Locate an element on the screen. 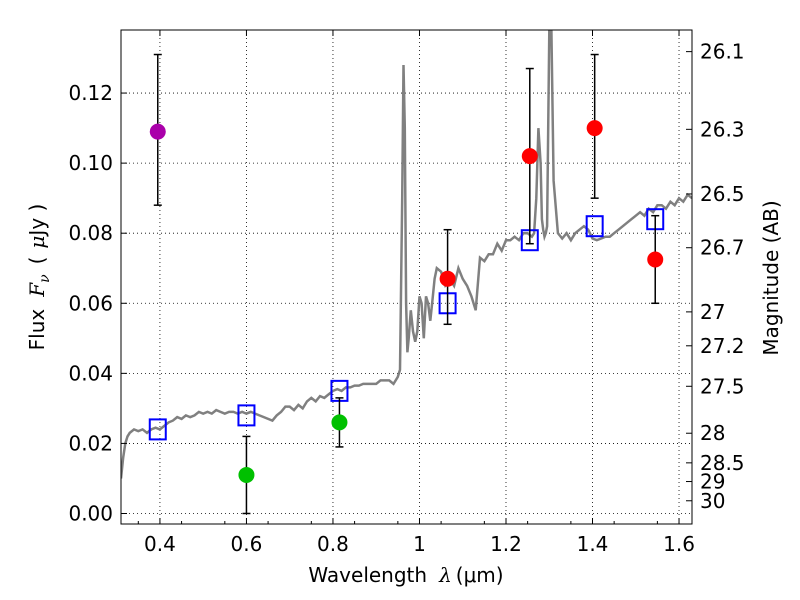  x-tick-label: 1.4 is located at coordinates (593, 544).